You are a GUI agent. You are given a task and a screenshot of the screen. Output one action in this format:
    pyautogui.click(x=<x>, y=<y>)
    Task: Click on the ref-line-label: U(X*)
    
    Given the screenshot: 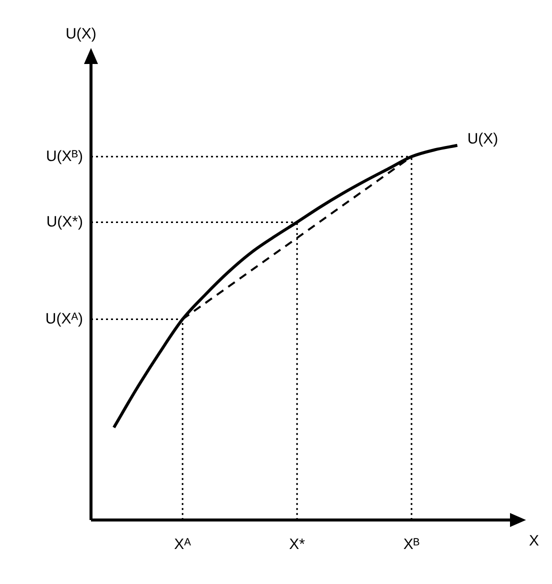 What is the action you would take?
    pyautogui.click(x=64, y=221)
    